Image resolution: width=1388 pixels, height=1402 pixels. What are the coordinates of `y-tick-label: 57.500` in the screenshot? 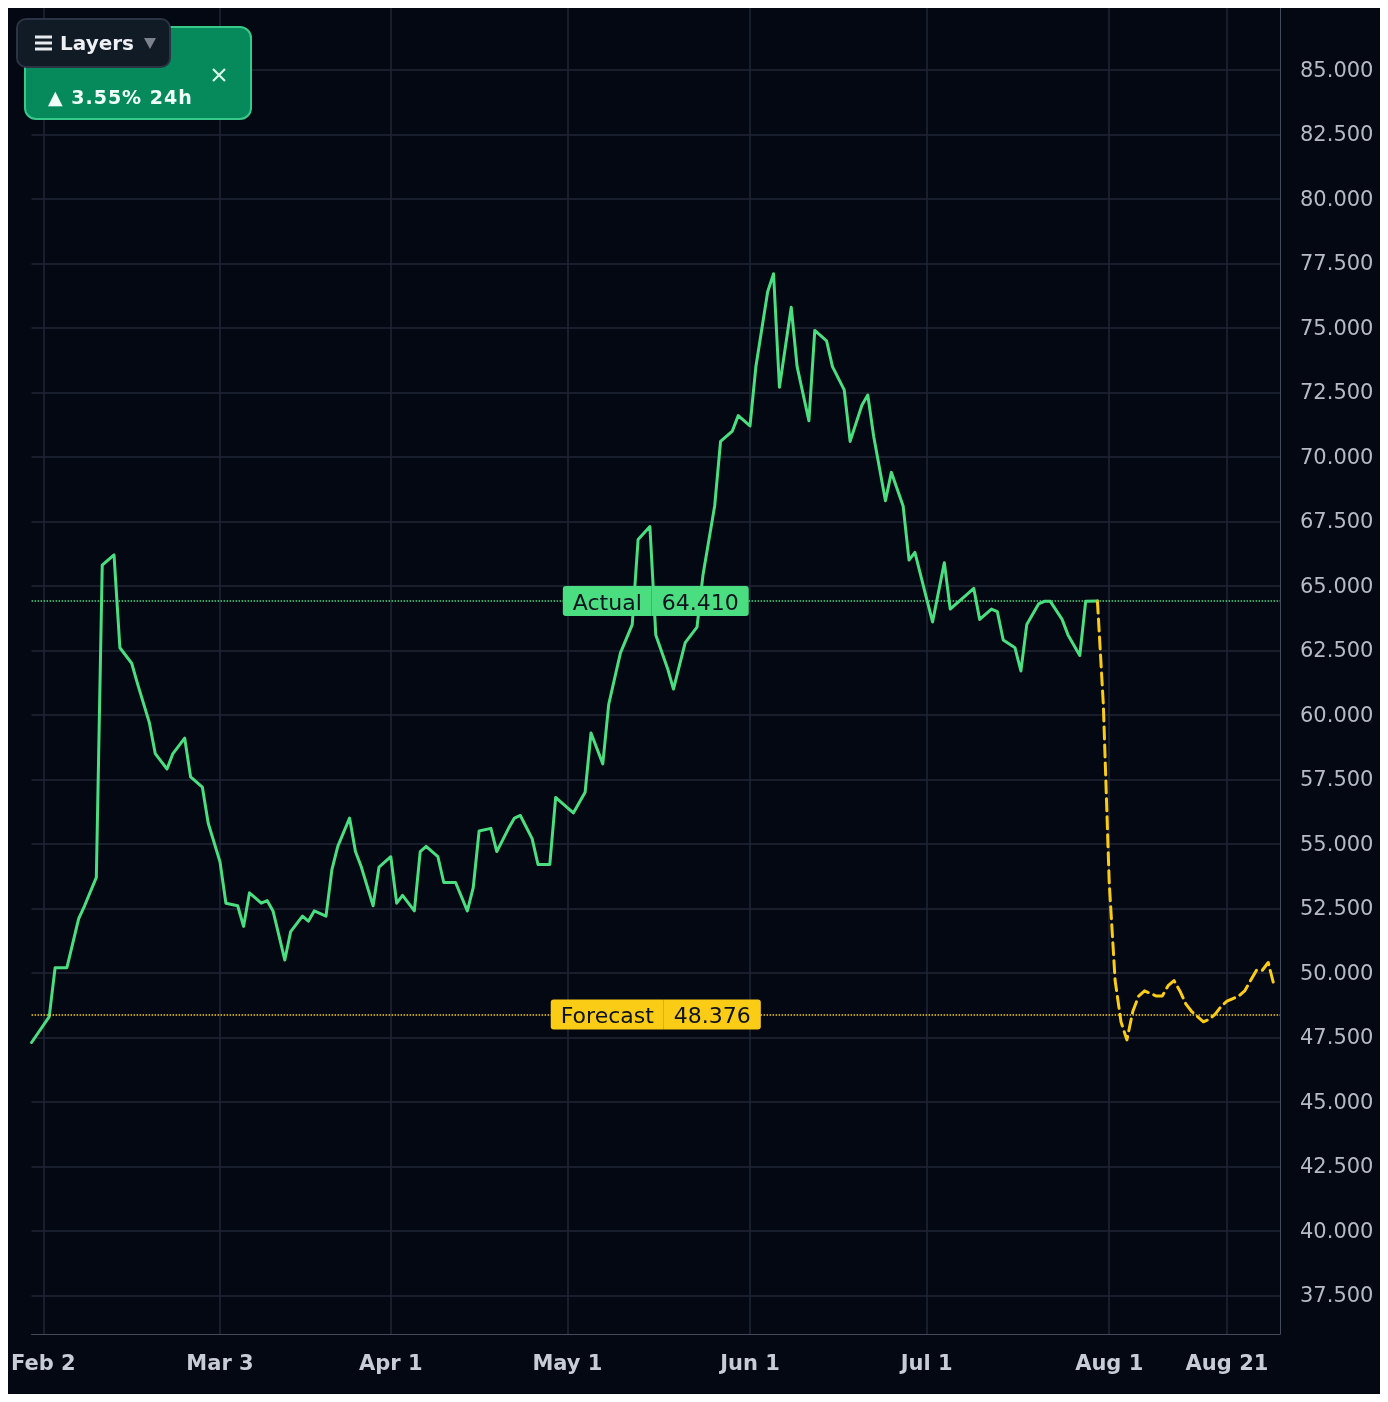 It's located at (1337, 779).